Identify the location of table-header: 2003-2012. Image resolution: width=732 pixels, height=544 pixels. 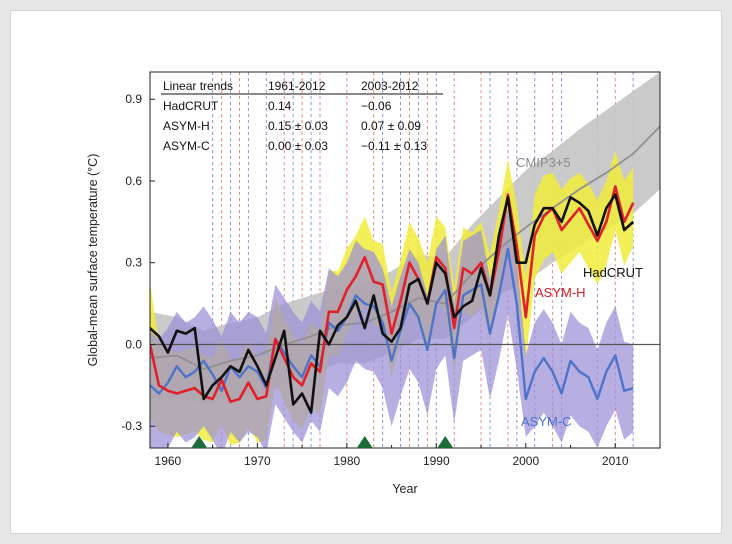
(390, 86).